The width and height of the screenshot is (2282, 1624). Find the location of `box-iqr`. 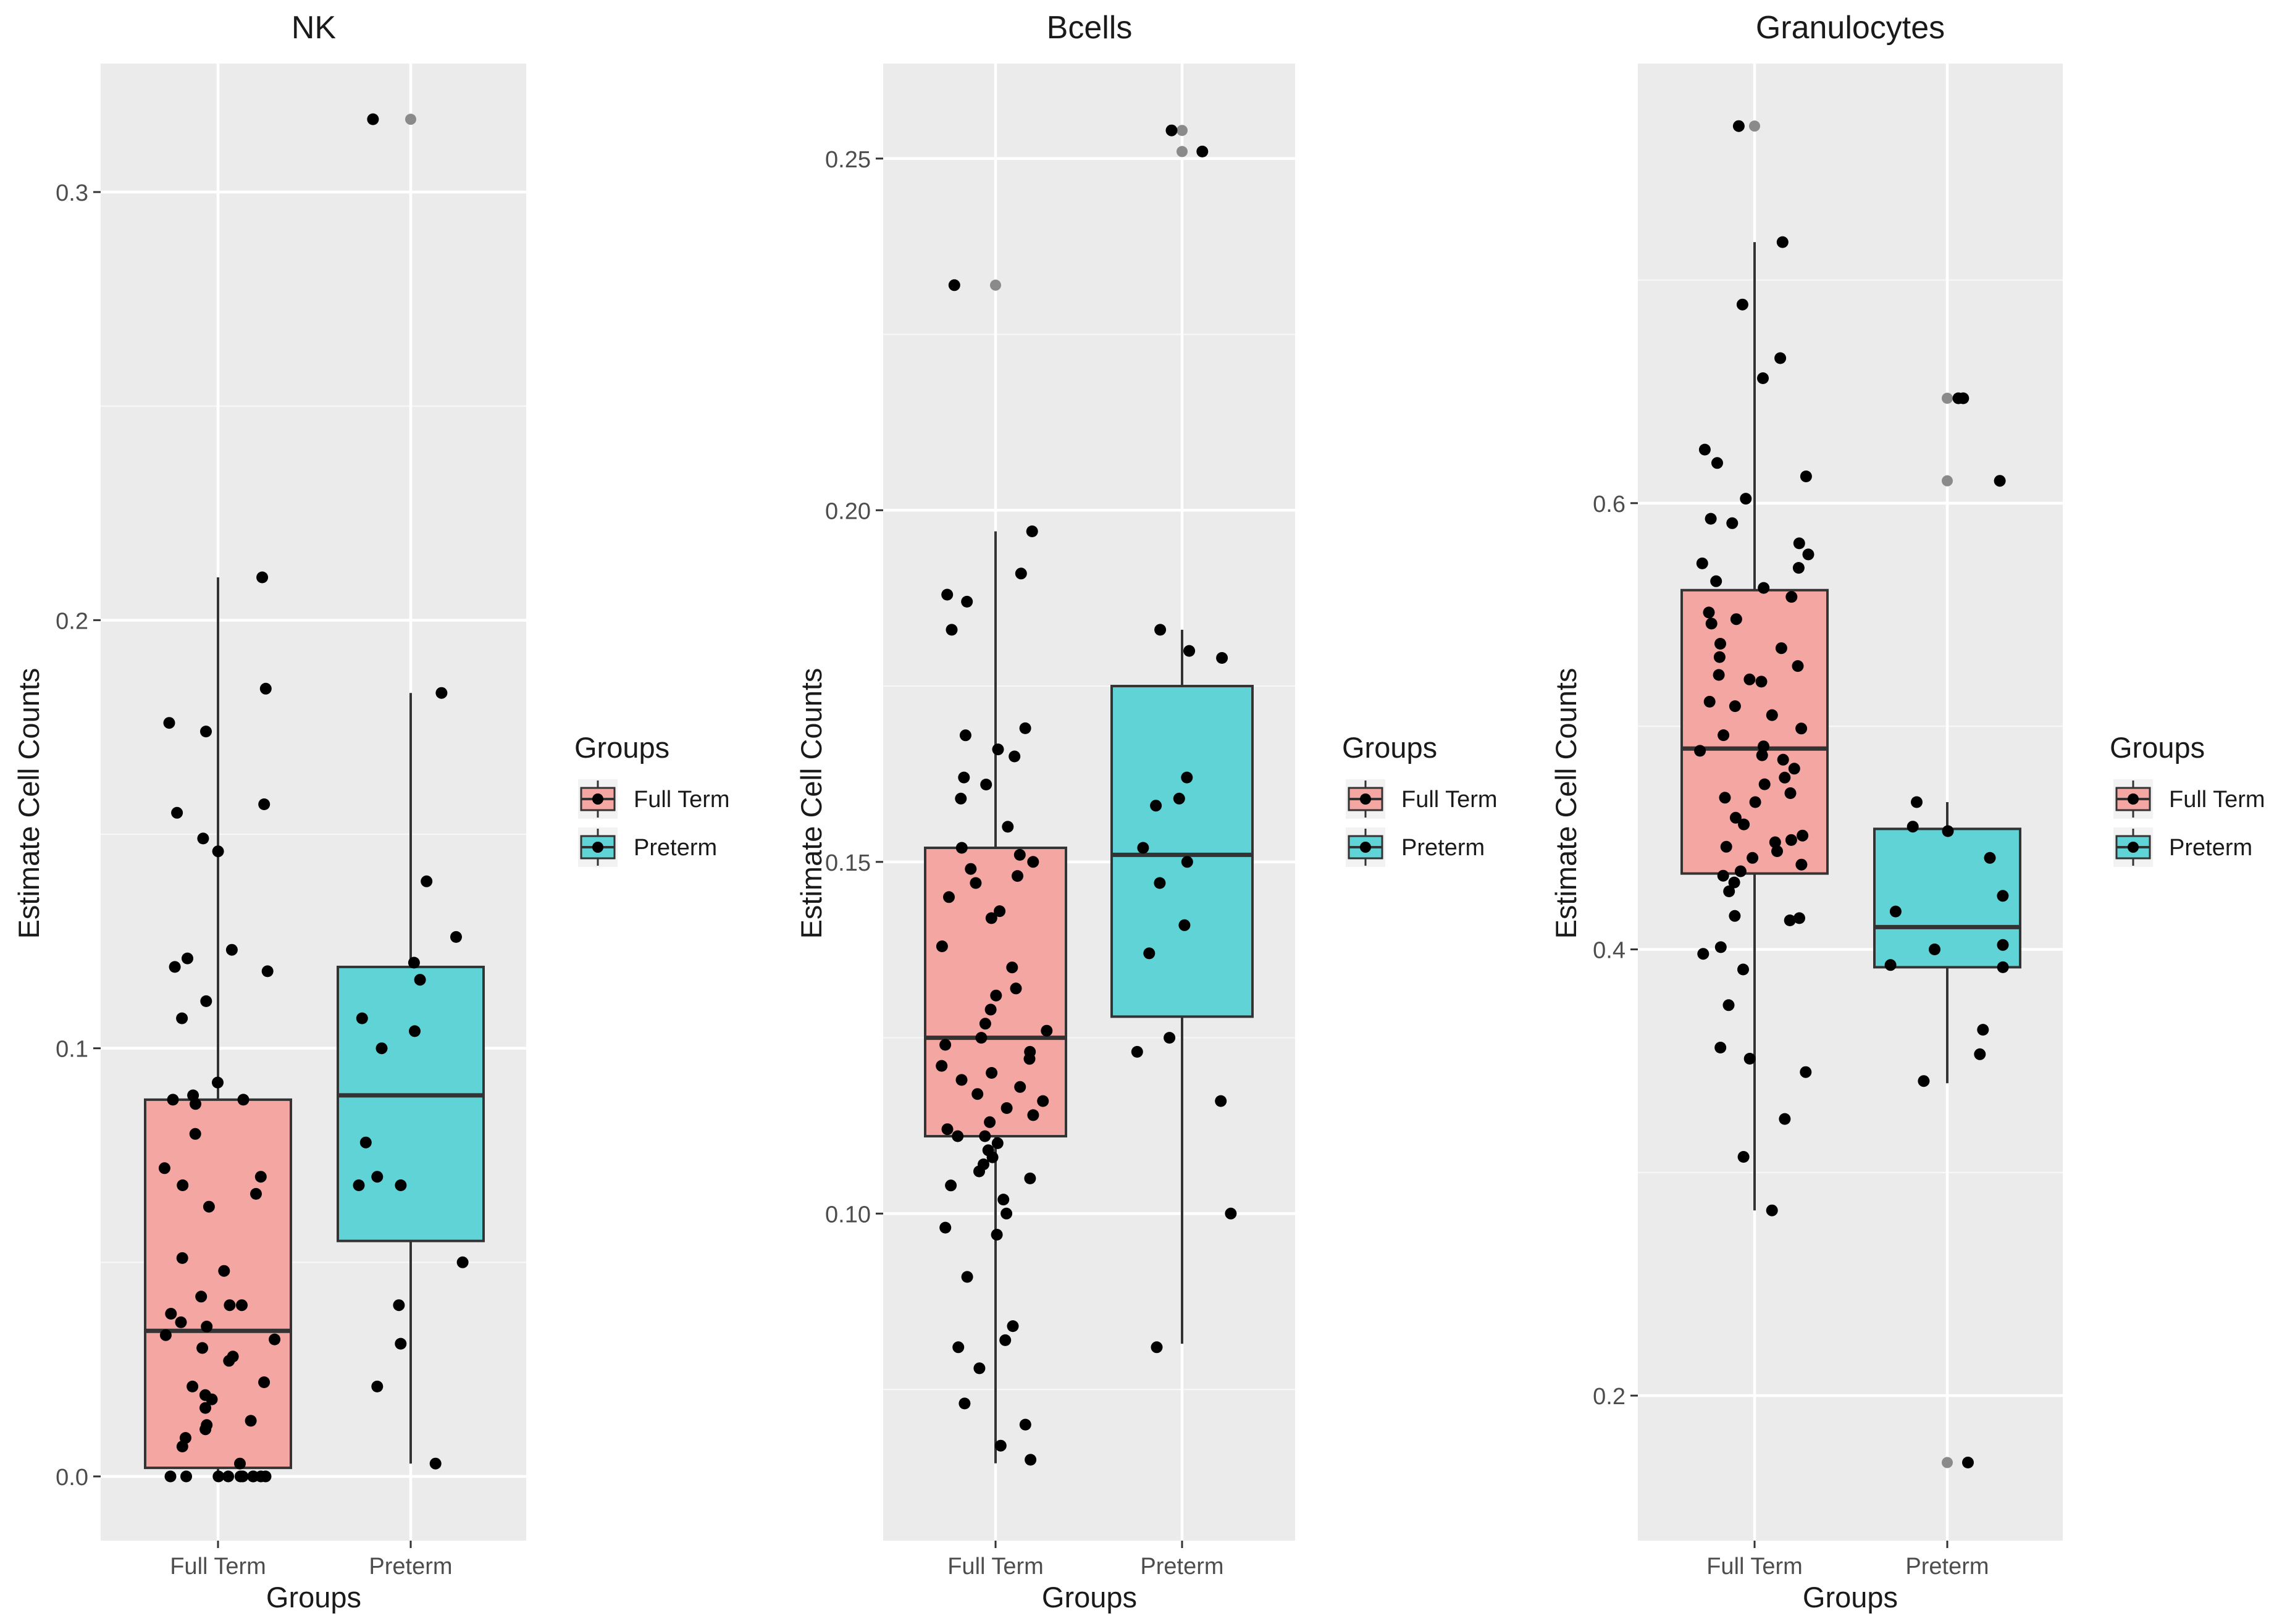

box-iqr is located at coordinates (411, 1104).